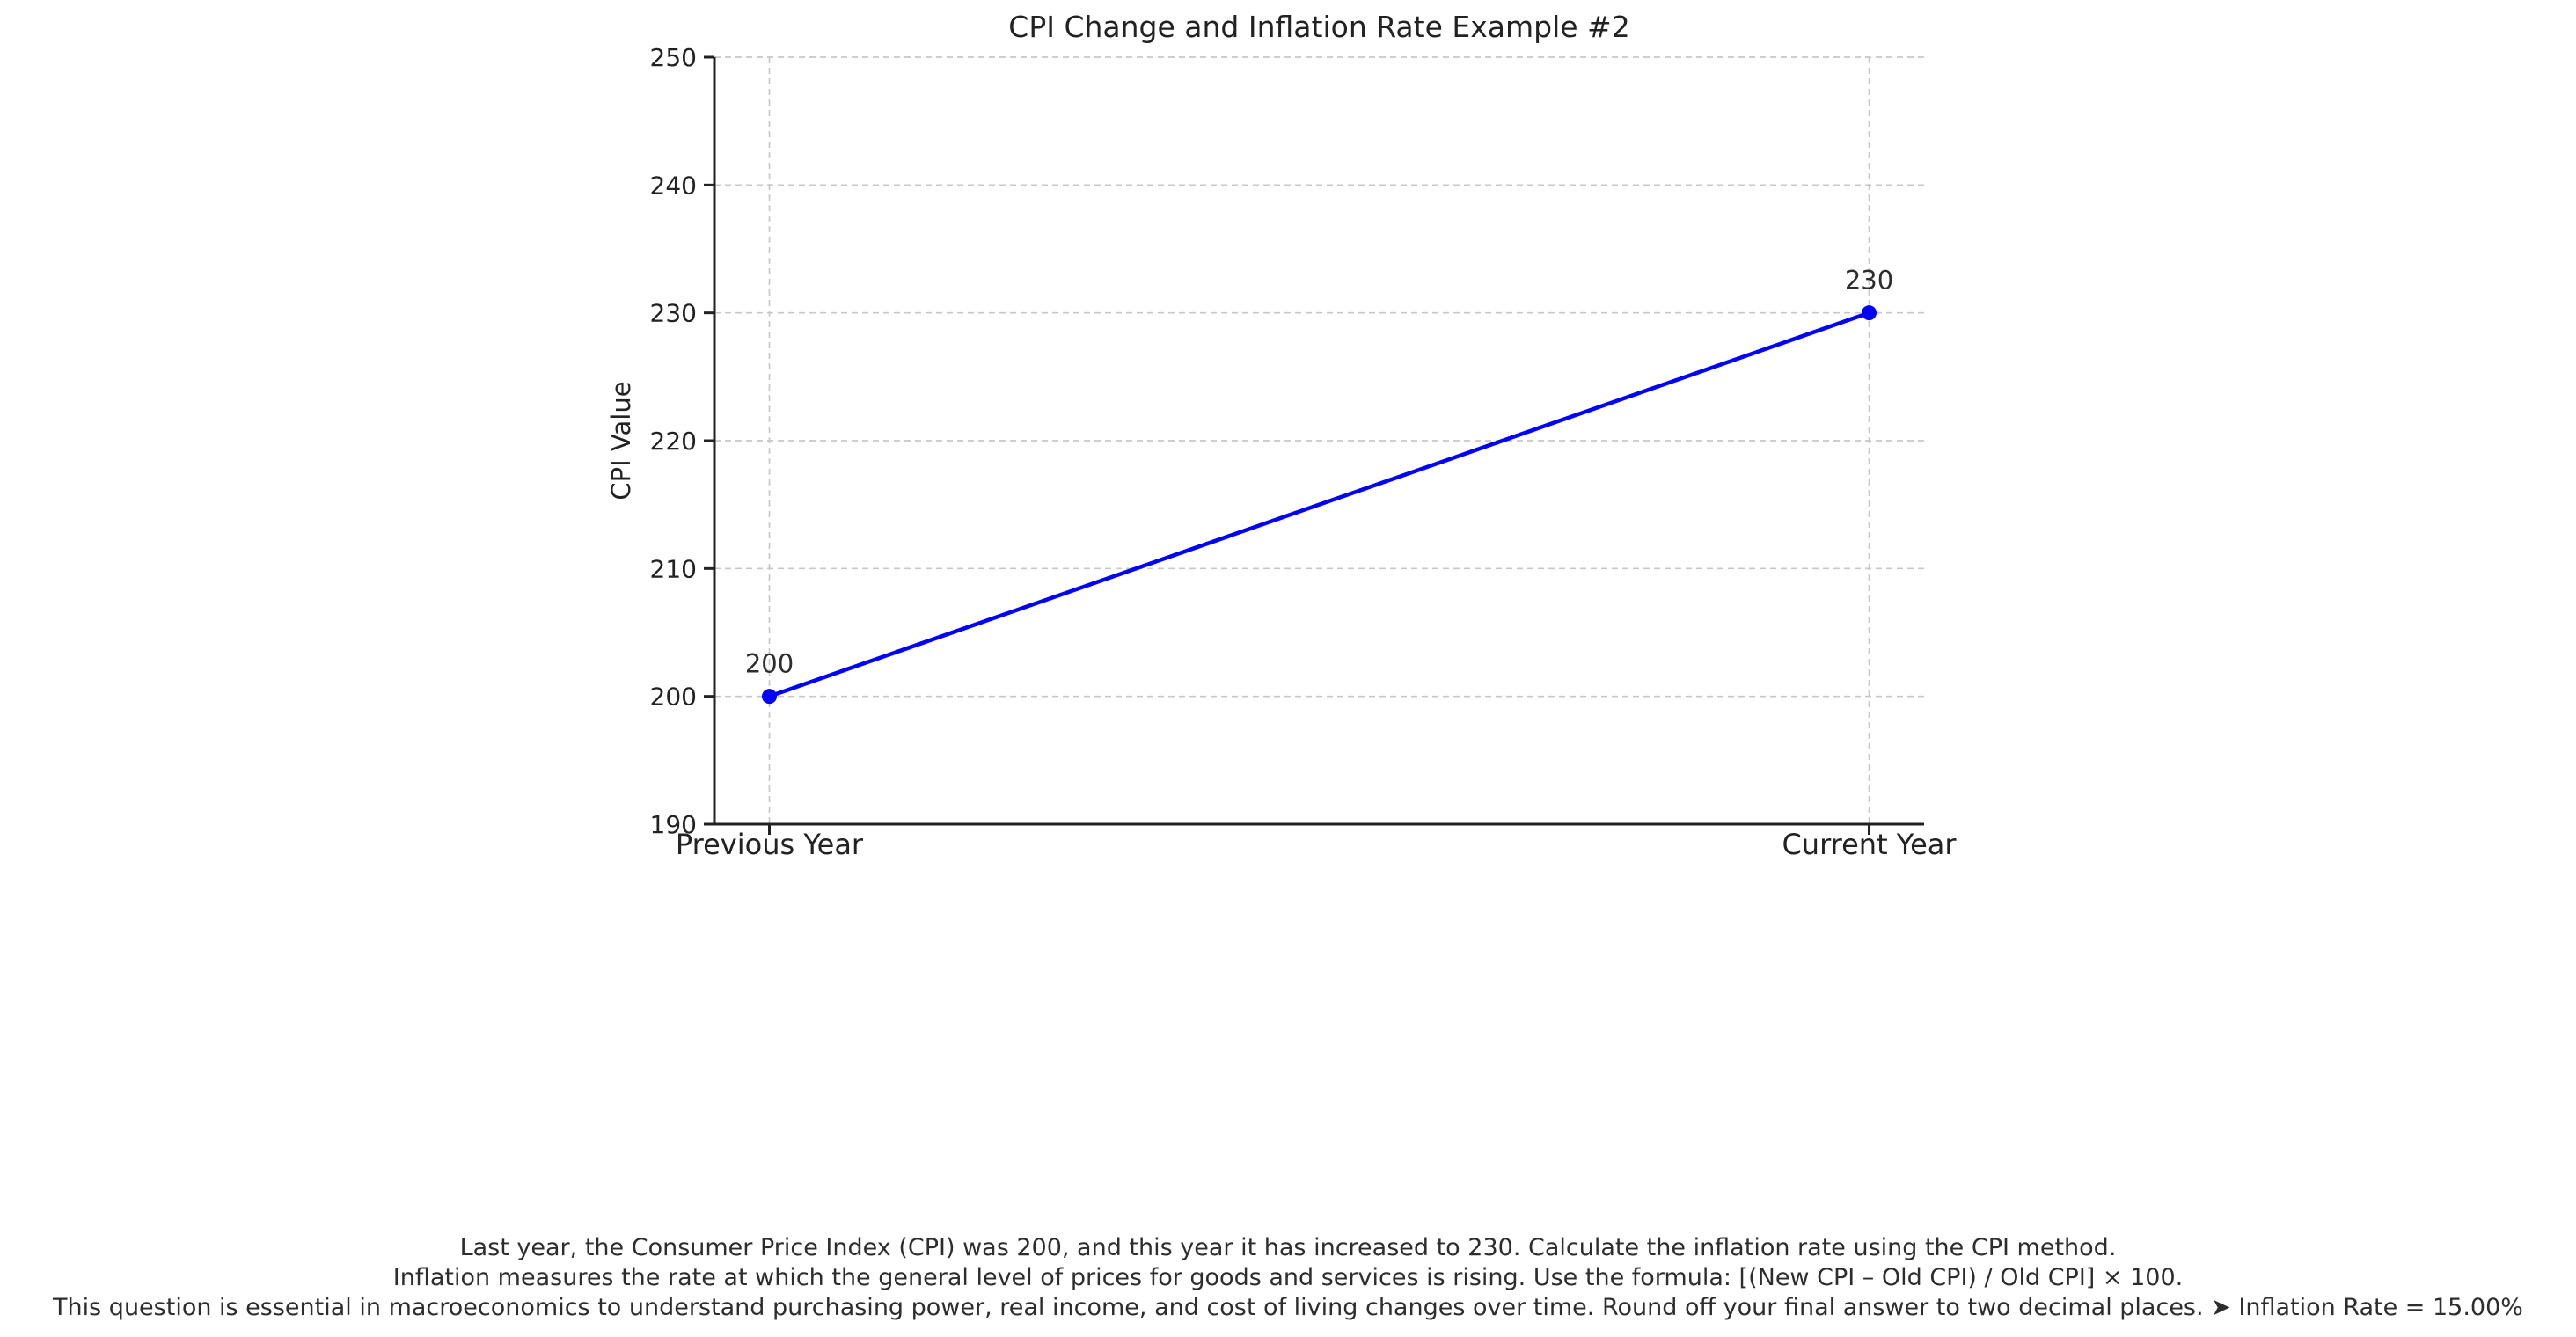 This screenshot has width=2576, height=1337. Describe the element at coordinates (1319, 504) in the screenshot. I see `series-line` at that location.